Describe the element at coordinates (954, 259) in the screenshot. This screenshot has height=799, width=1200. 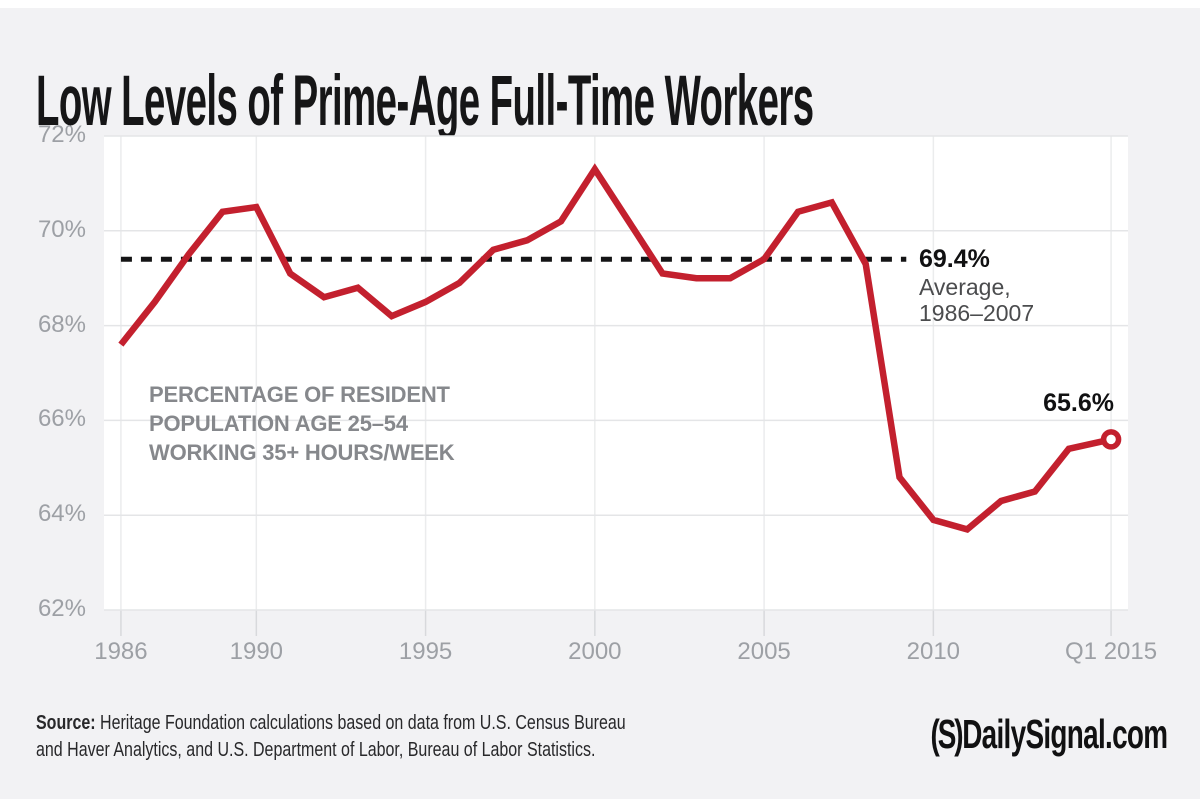
I see `average-value-label: 69.4%` at that location.